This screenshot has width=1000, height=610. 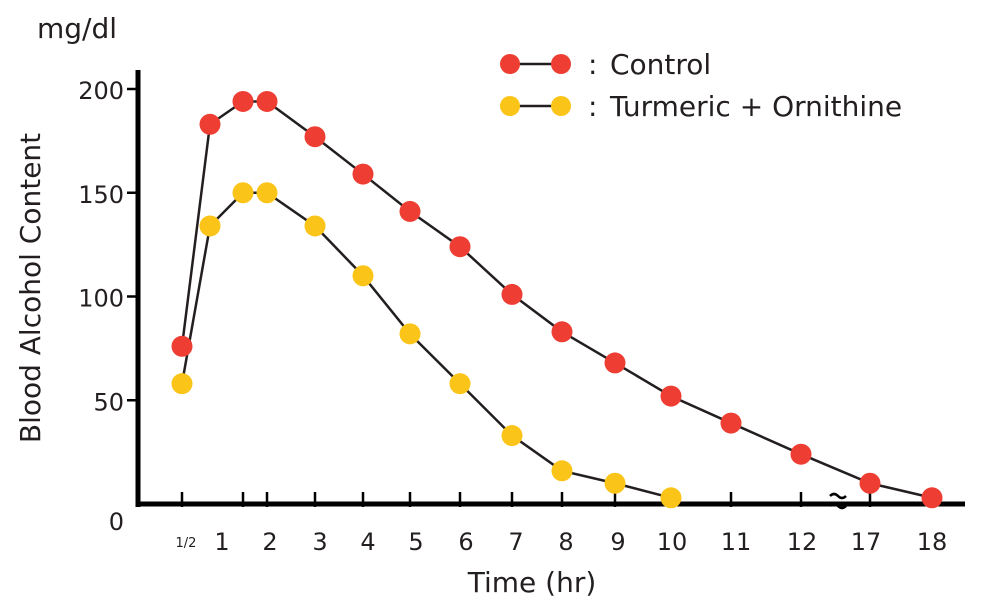 What do you see at coordinates (108, 402) in the screenshot?
I see `y-tick-label: 50` at bounding box center [108, 402].